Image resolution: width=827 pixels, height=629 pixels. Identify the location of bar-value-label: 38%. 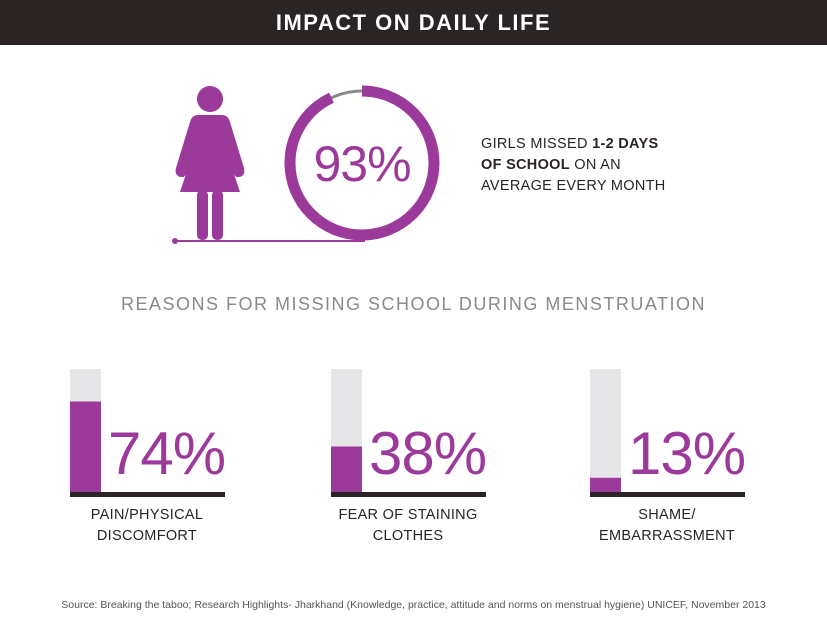
(427, 453).